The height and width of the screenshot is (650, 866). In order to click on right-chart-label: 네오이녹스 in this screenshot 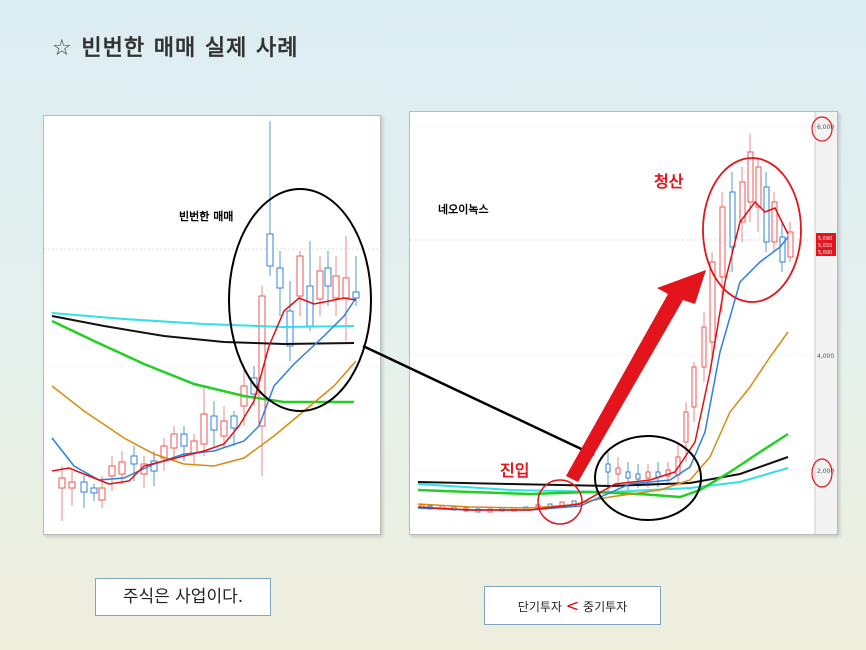, I will do `click(463, 209)`.